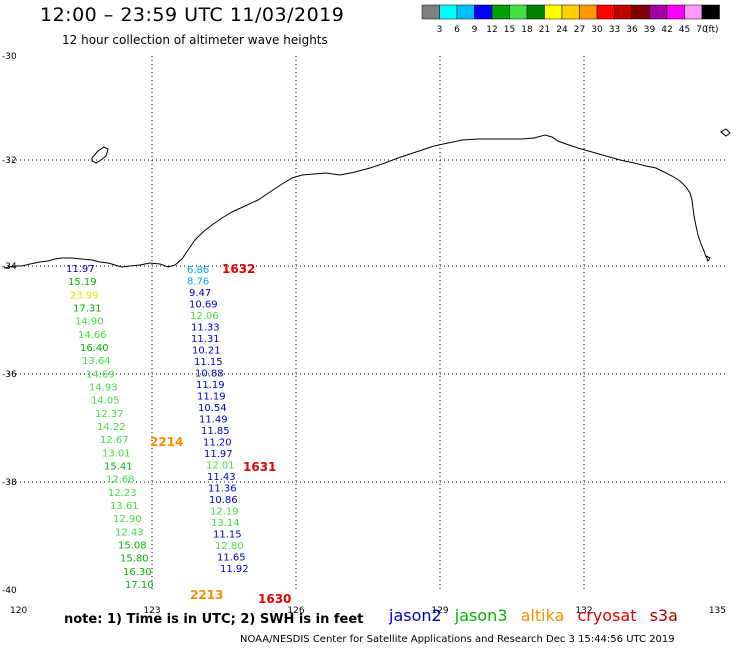 This screenshot has width=740, height=650. I want to click on colorbar-swatch, so click(710, 12).